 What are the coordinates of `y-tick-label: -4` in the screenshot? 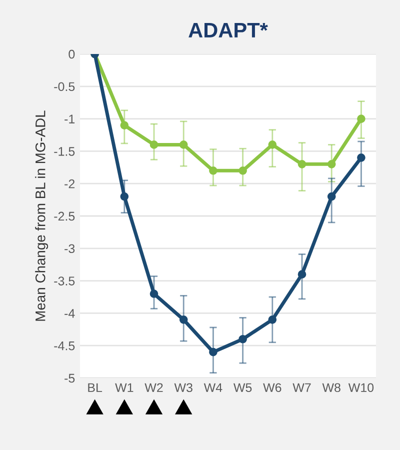 It's located at (69, 313).